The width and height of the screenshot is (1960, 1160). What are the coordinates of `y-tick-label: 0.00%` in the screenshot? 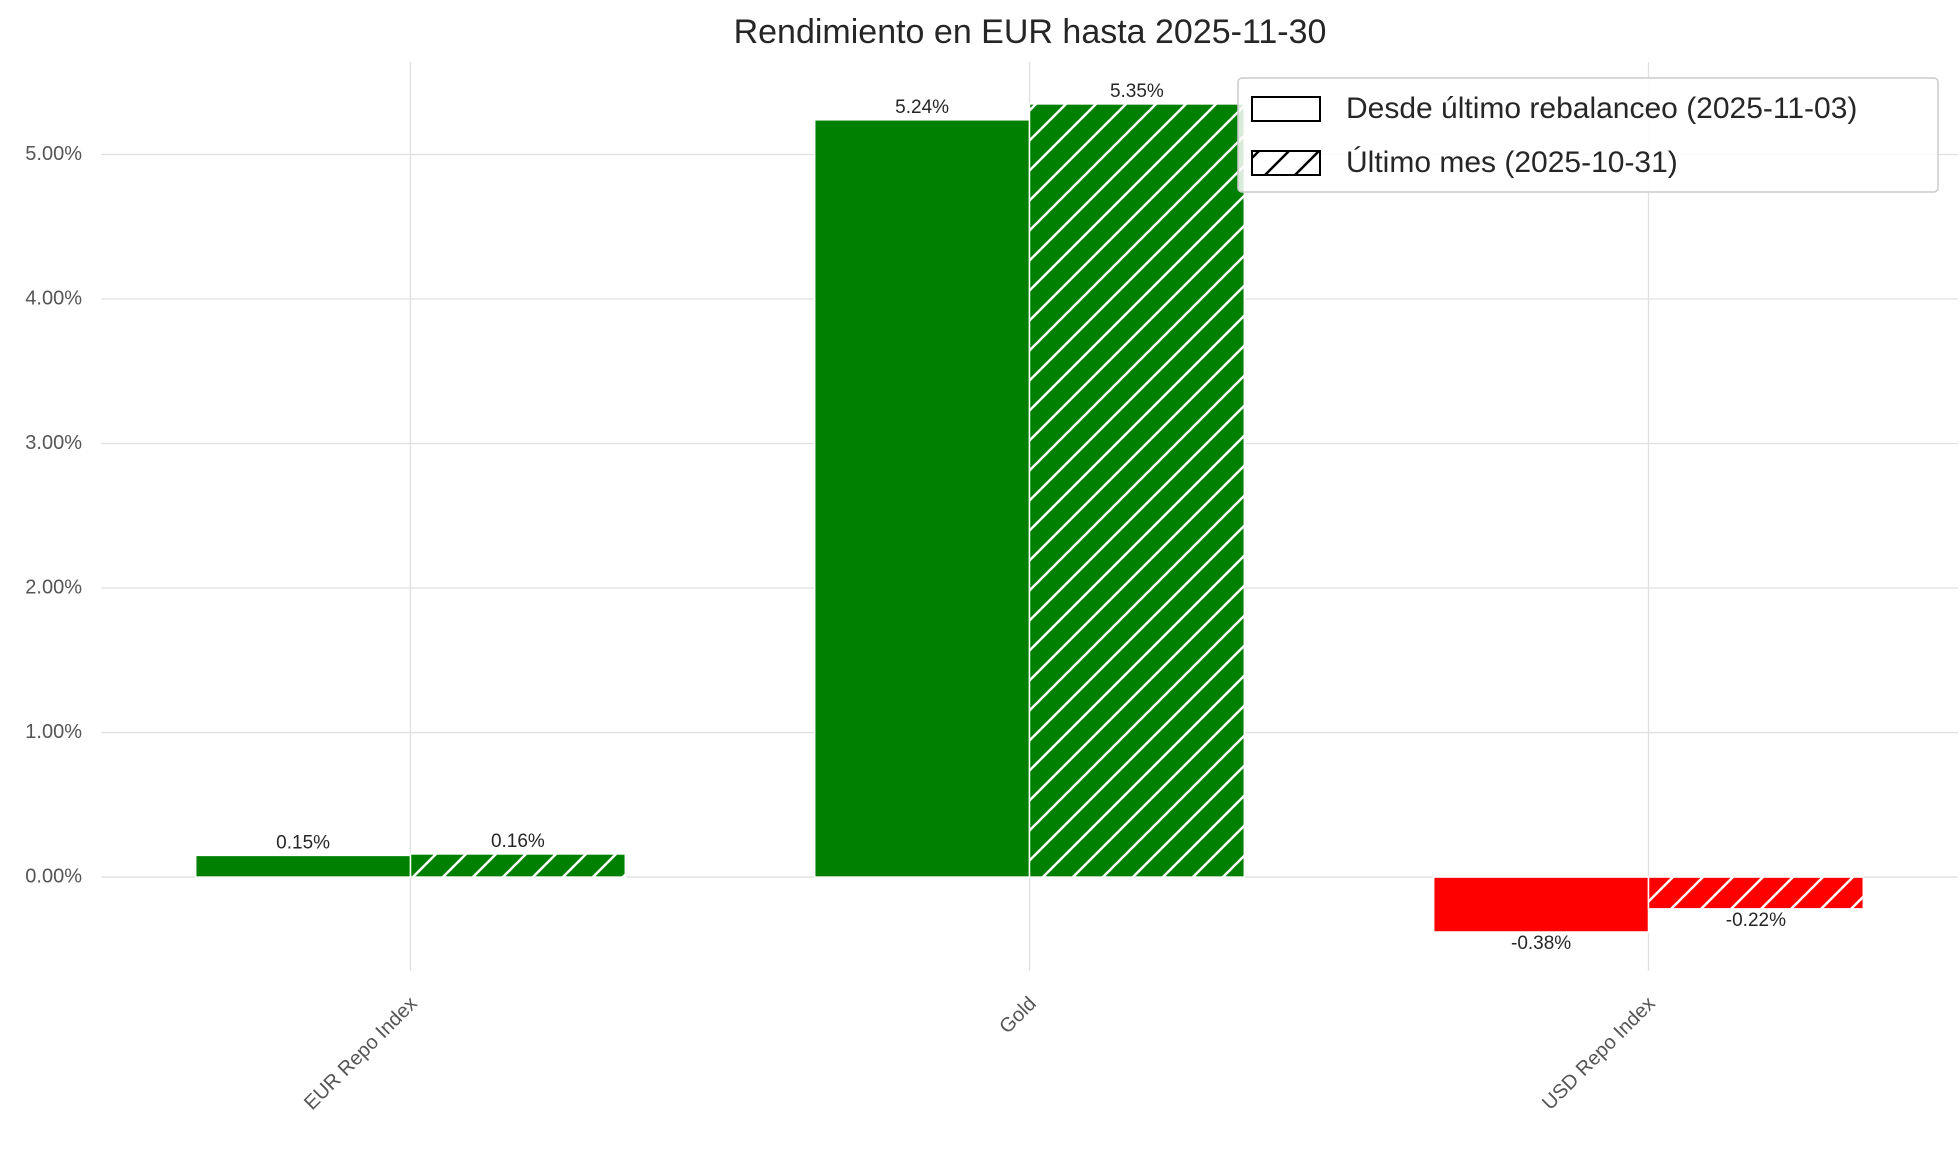 It's located at (53, 876).